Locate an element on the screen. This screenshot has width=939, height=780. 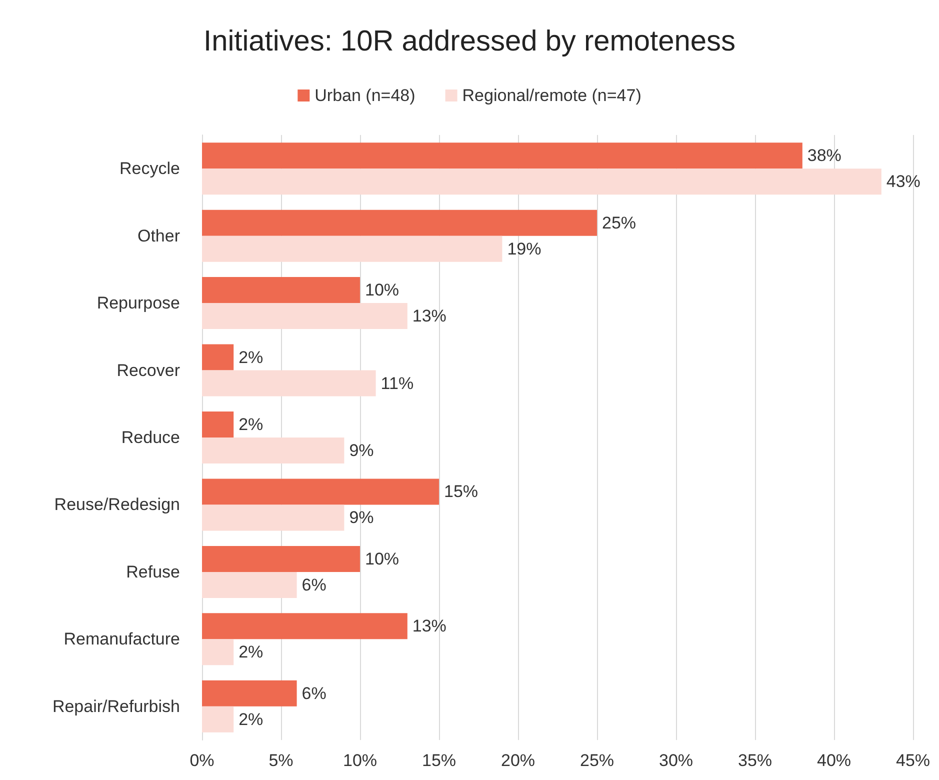
y-tick-label: Other is located at coordinates (158, 236).